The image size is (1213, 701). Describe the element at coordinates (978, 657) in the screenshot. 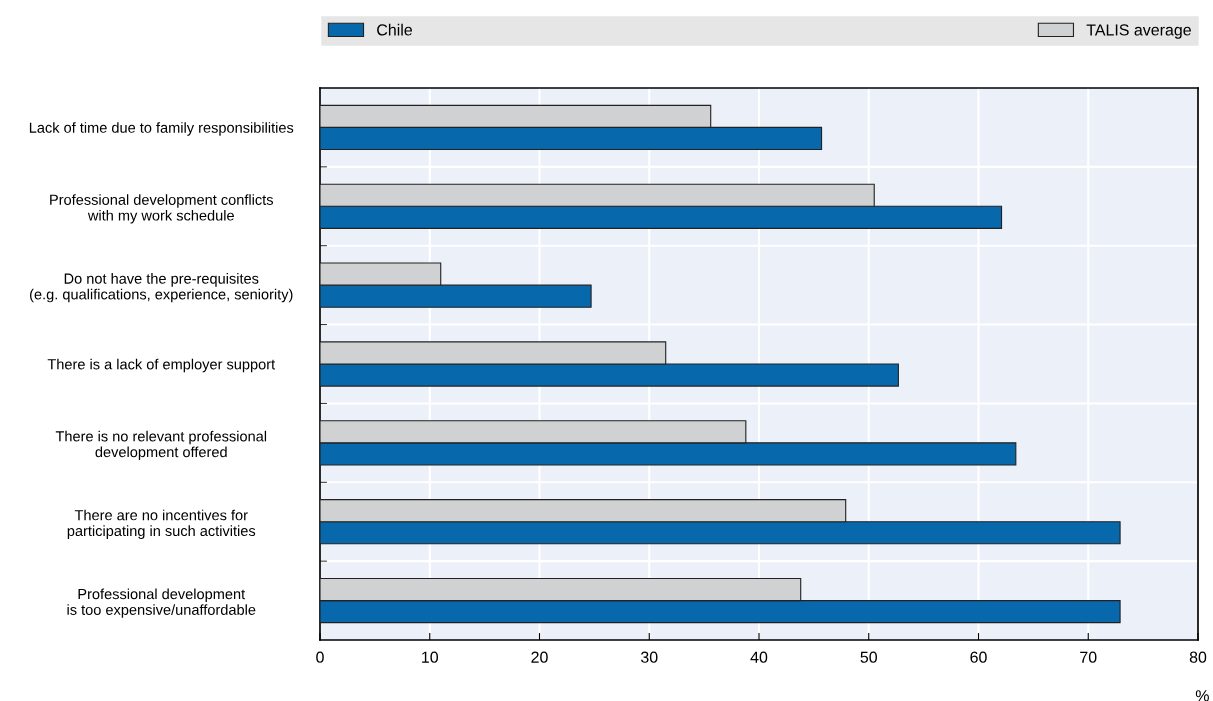

I see `x-tick-label: 60` at that location.